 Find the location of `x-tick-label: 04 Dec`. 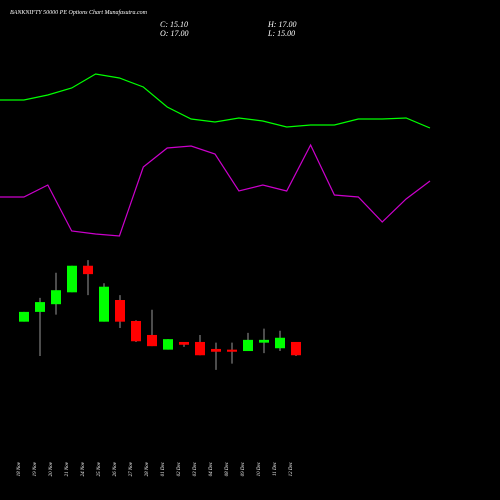

x-tick-label: 04 Dec is located at coordinates (211, 468).